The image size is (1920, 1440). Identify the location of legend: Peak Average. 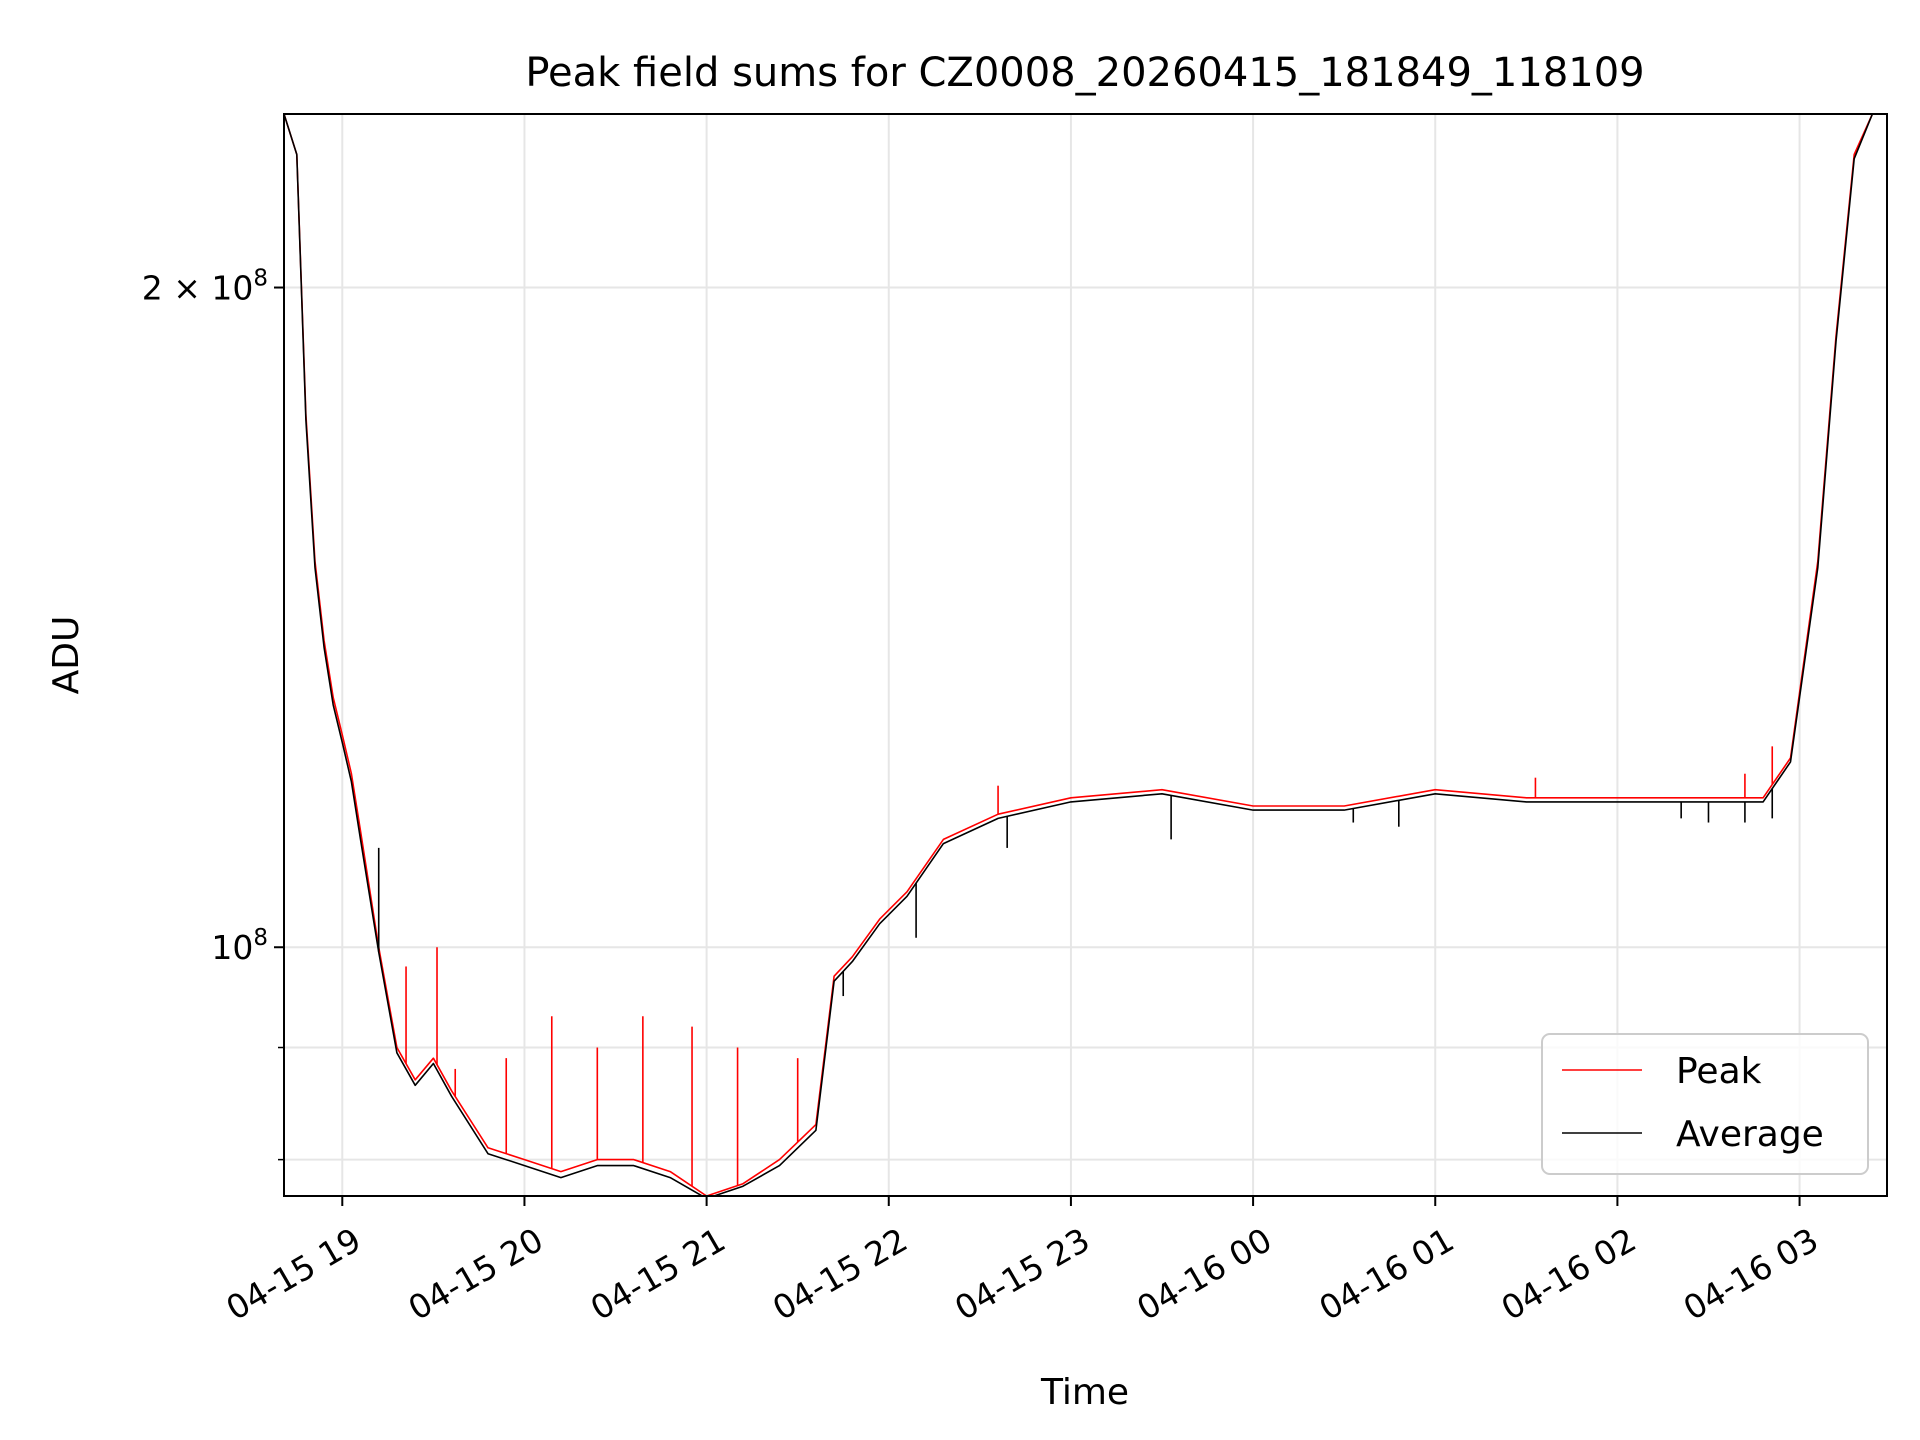
(1705, 1104).